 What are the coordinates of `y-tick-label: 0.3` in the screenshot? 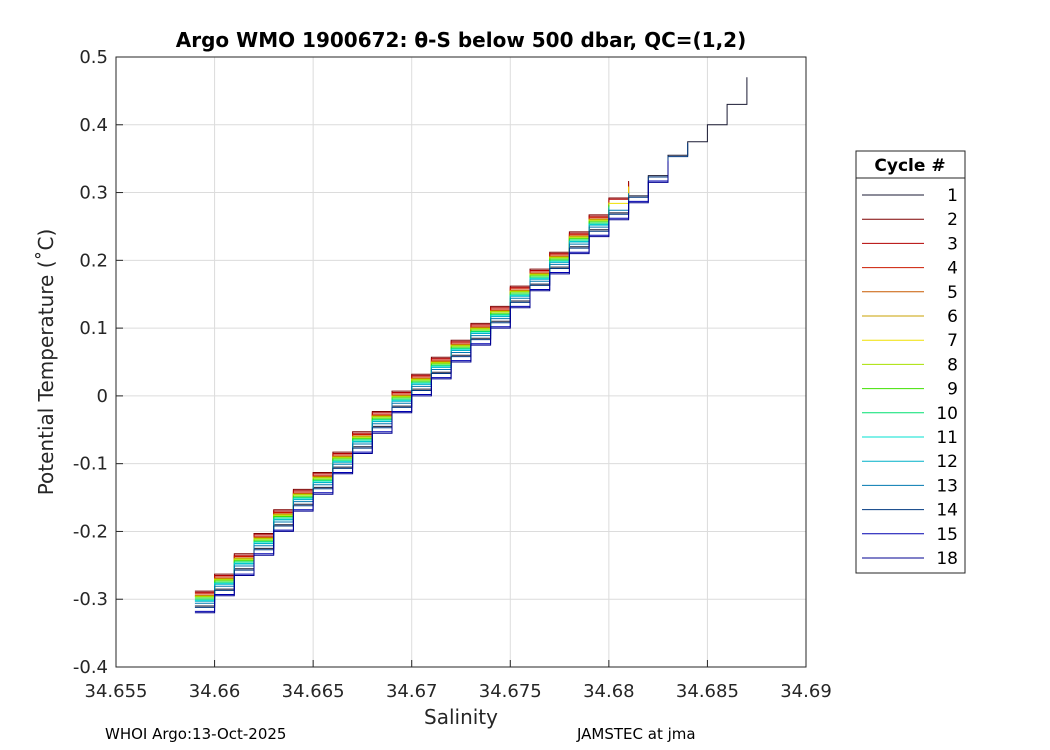 It's located at (93, 193).